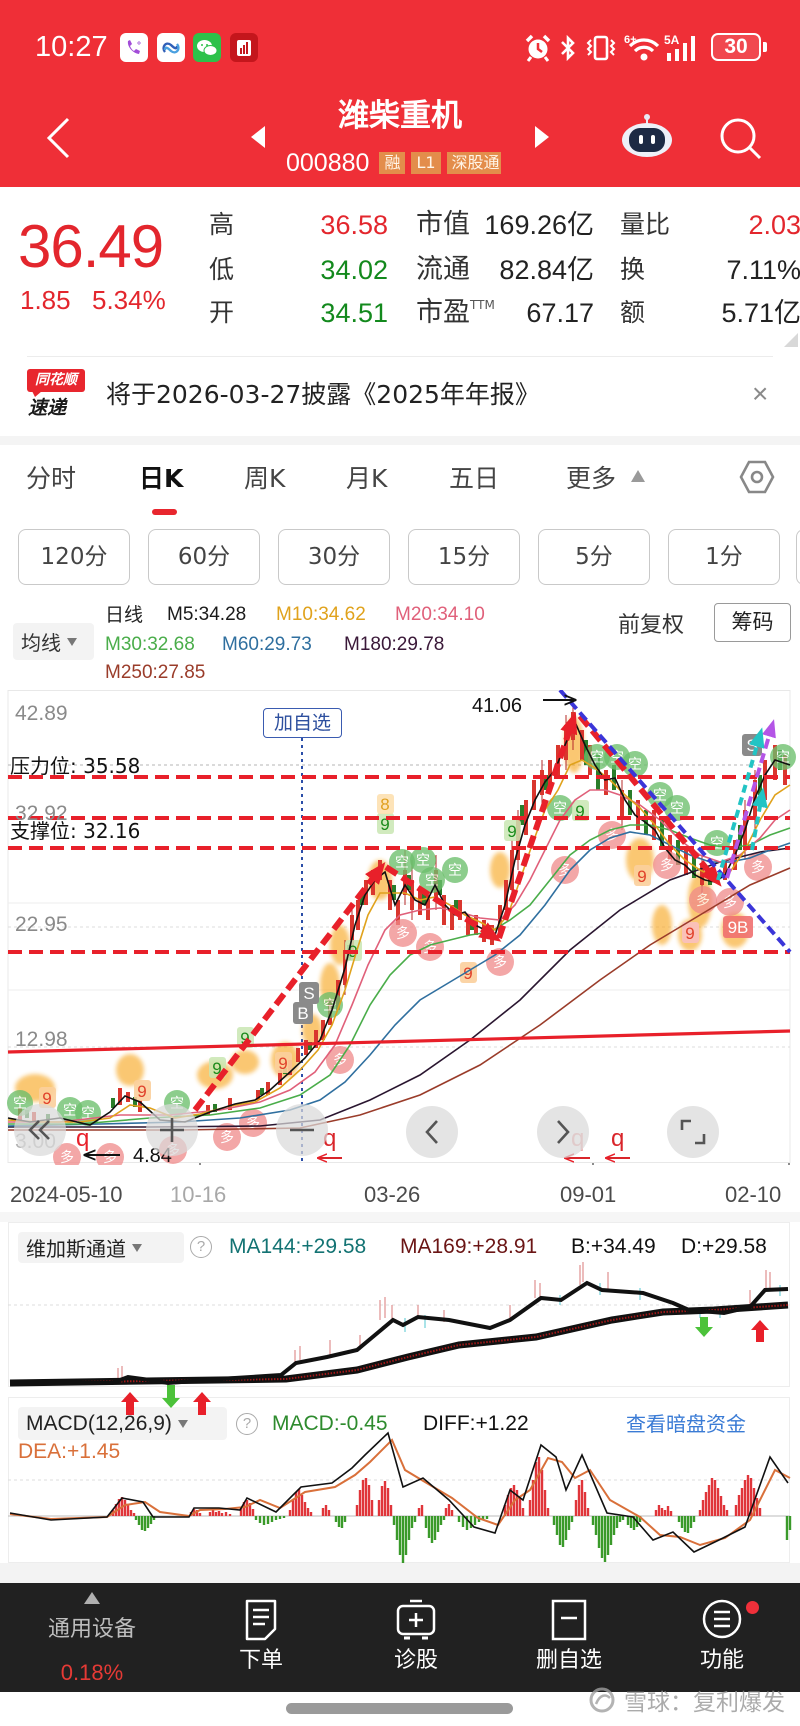 This screenshot has width=800, height=1726. I want to click on vegas-channel-chart, so click(400, 1322).